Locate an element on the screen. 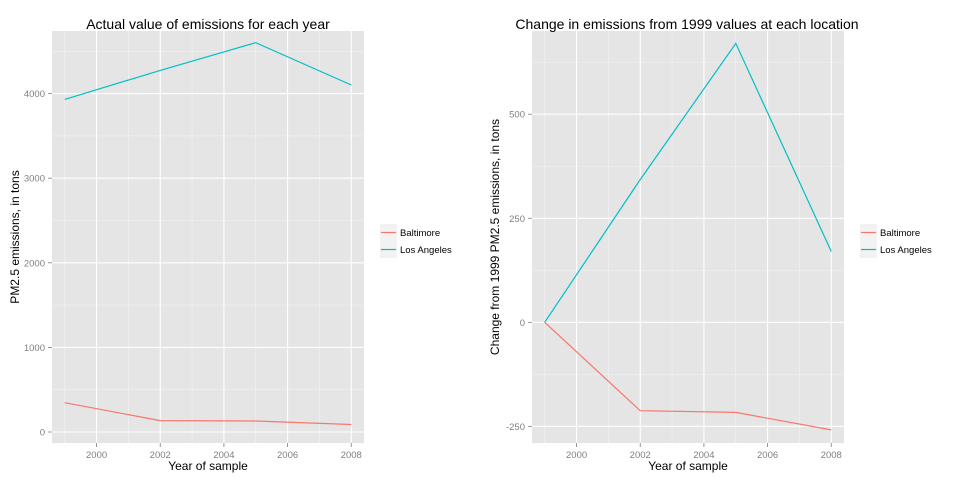 This screenshot has width=960, height=480. y-tick-label: 500 is located at coordinates (517, 115).